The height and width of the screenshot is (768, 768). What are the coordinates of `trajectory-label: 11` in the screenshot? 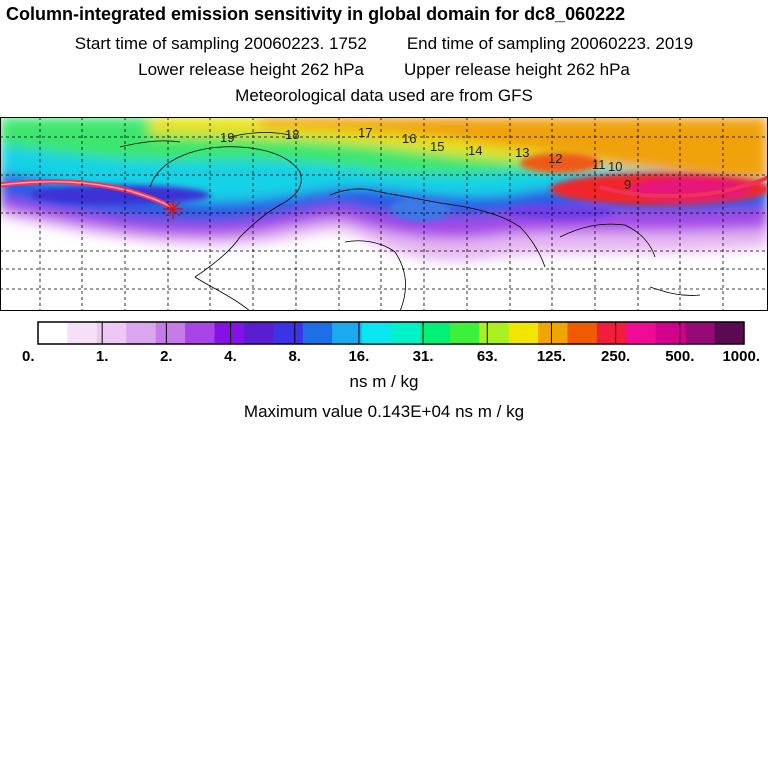 It's located at (599, 164).